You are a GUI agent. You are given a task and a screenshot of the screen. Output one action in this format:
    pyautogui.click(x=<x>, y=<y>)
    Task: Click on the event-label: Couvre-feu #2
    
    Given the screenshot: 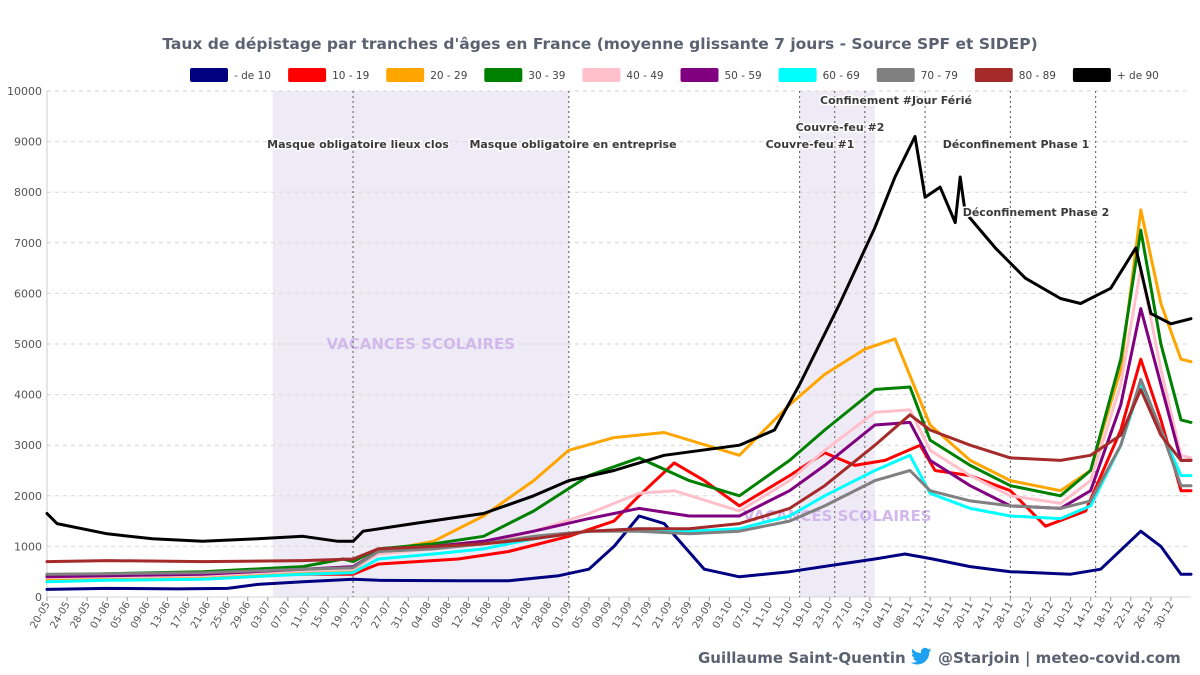 What is the action you would take?
    pyautogui.click(x=840, y=127)
    